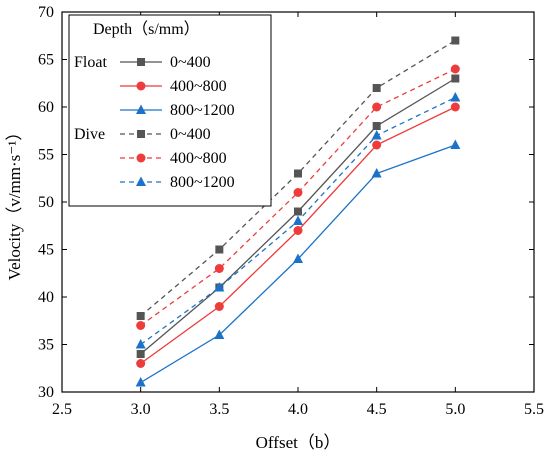 The height and width of the screenshot is (464, 550). Describe the element at coordinates (46, 155) in the screenshot. I see `y-tick-label: 55` at that location.